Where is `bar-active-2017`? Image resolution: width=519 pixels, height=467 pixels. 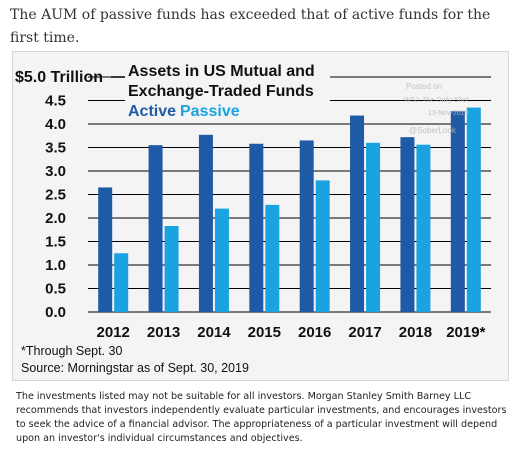
bar-active-2017 is located at coordinates (357, 213).